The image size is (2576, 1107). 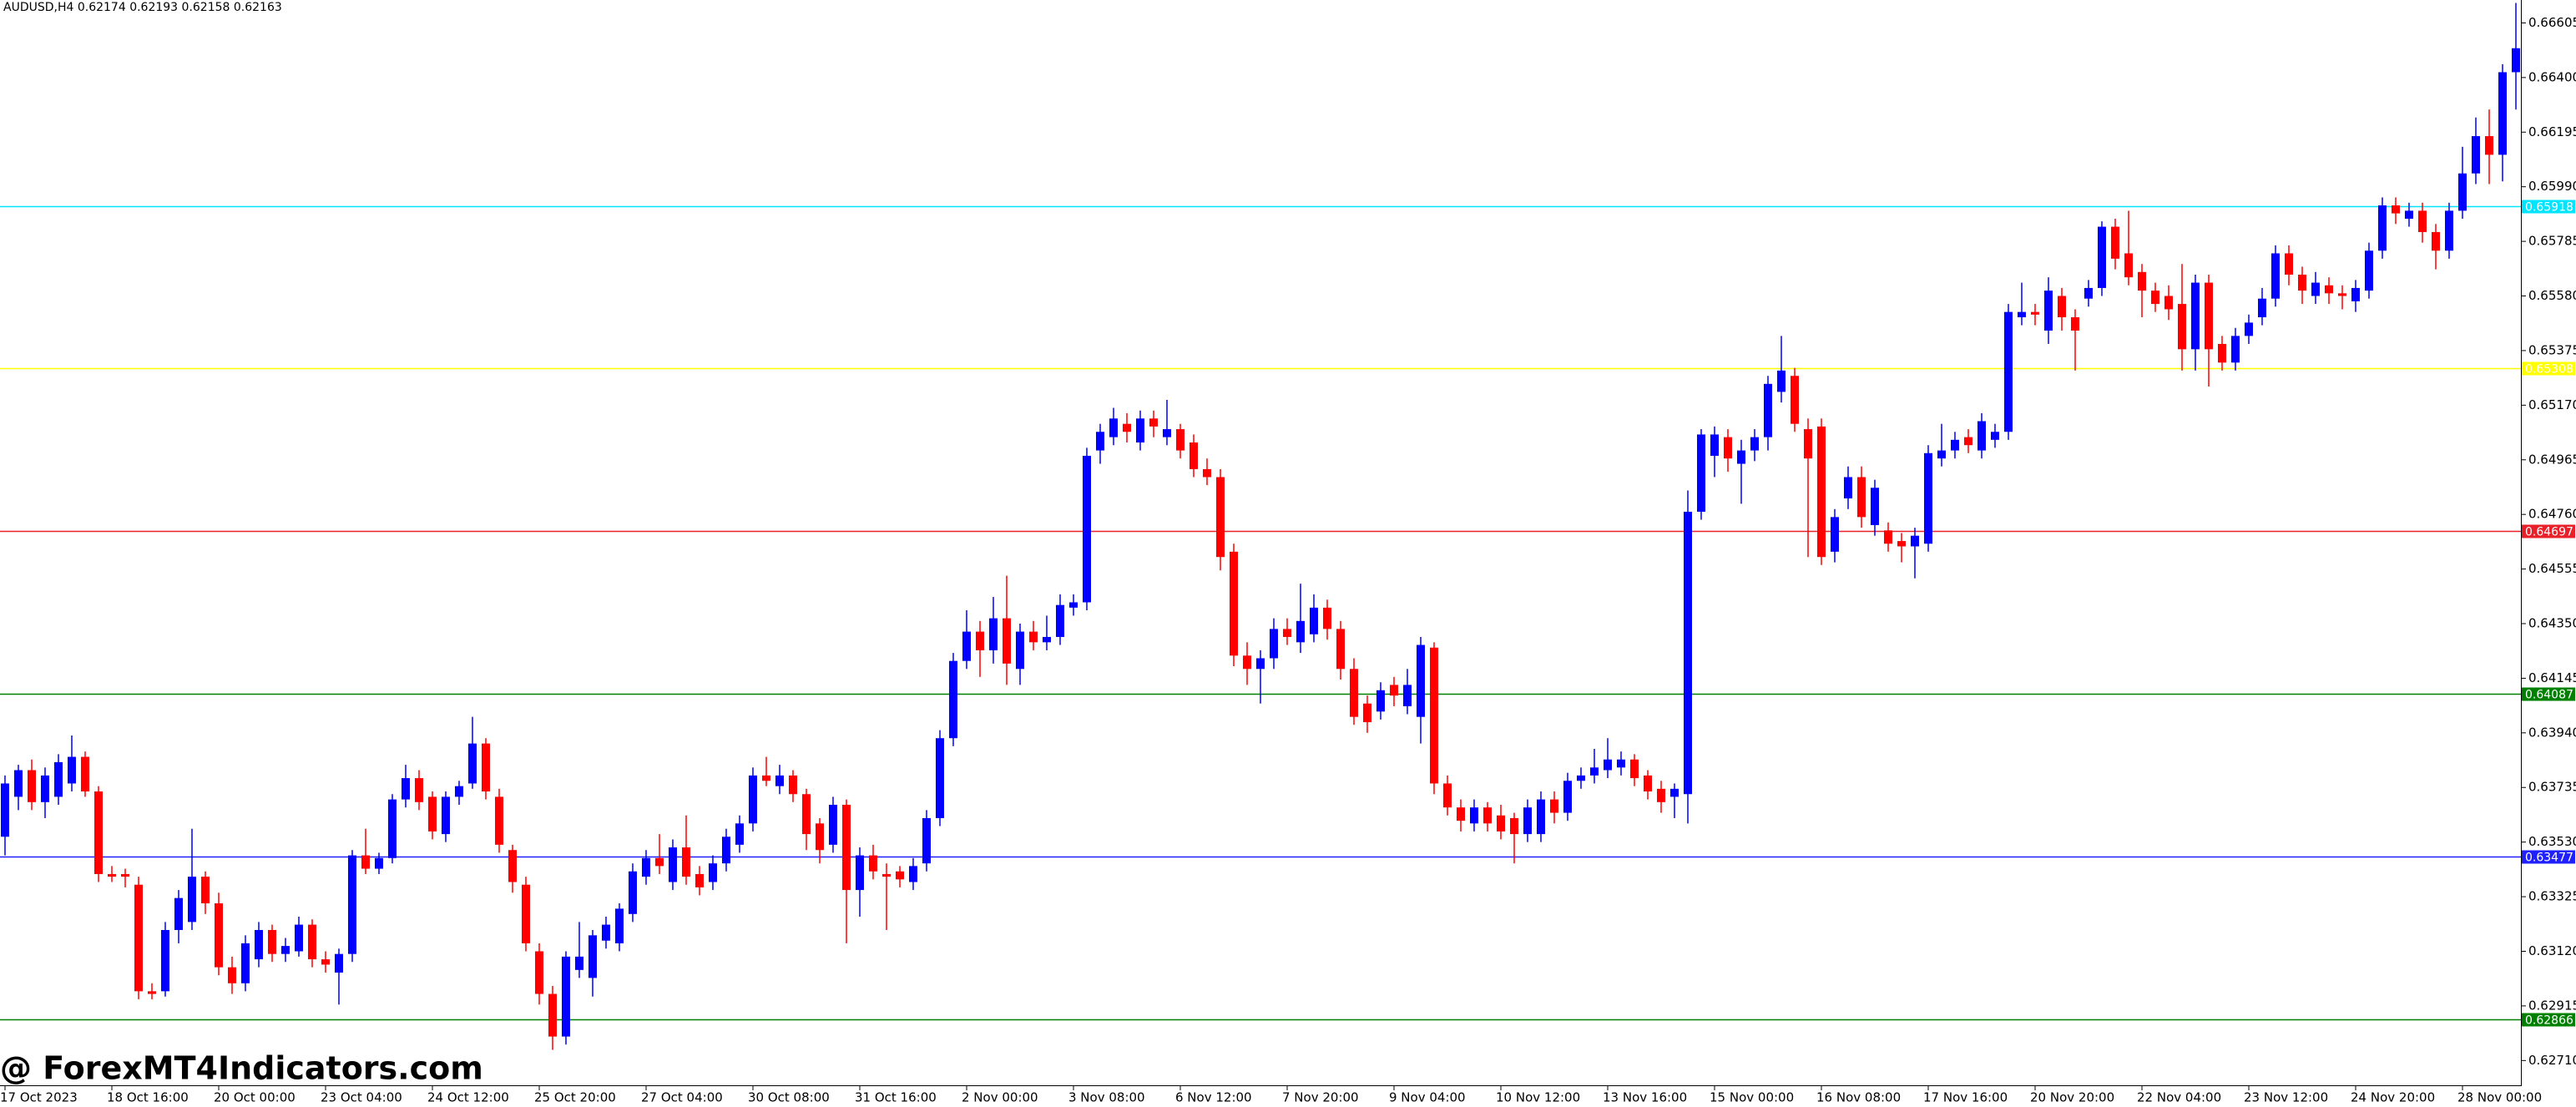 I want to click on y-tick-label: 0.66605, so click(x=2552, y=23).